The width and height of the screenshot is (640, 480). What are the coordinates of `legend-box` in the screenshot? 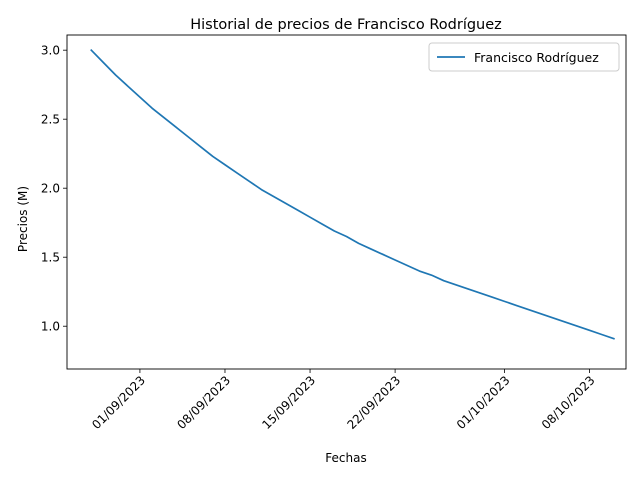 It's located at (524, 57).